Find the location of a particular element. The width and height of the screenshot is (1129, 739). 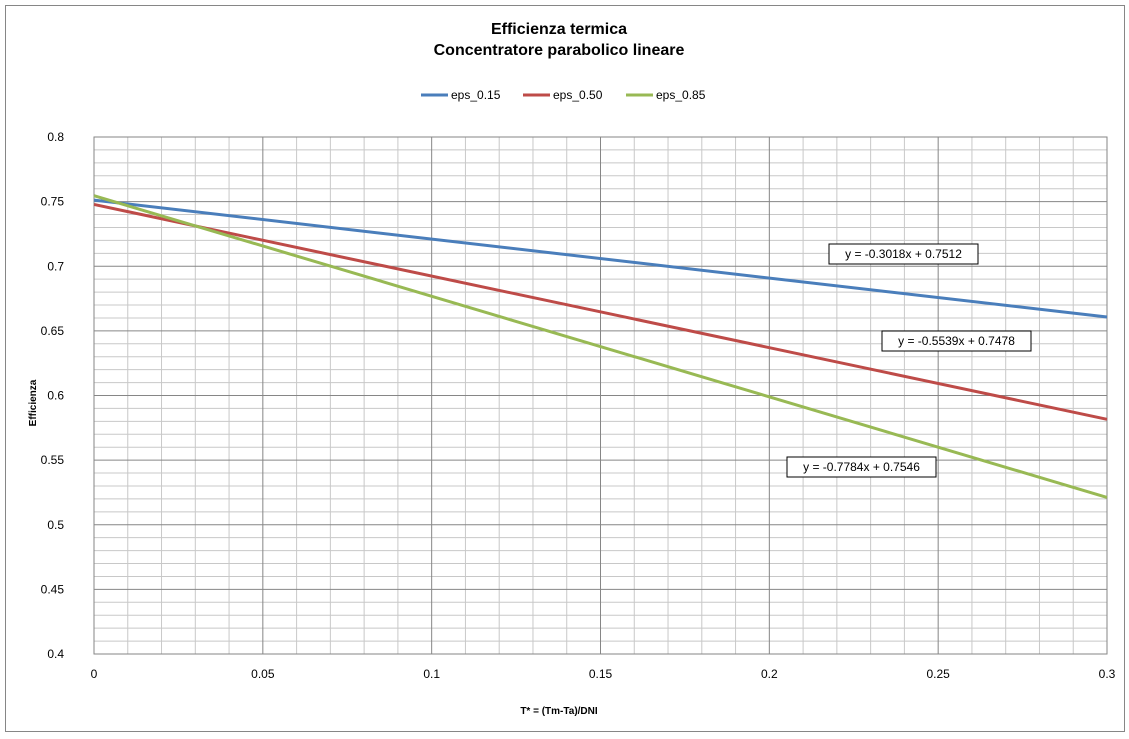

equation-box-eps_0.50: y = -0.5539x + 0.7478 is located at coordinates (956, 341).